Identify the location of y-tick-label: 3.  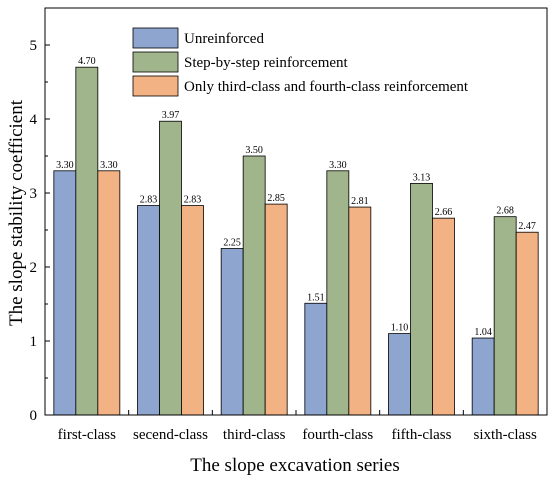
(34, 194).